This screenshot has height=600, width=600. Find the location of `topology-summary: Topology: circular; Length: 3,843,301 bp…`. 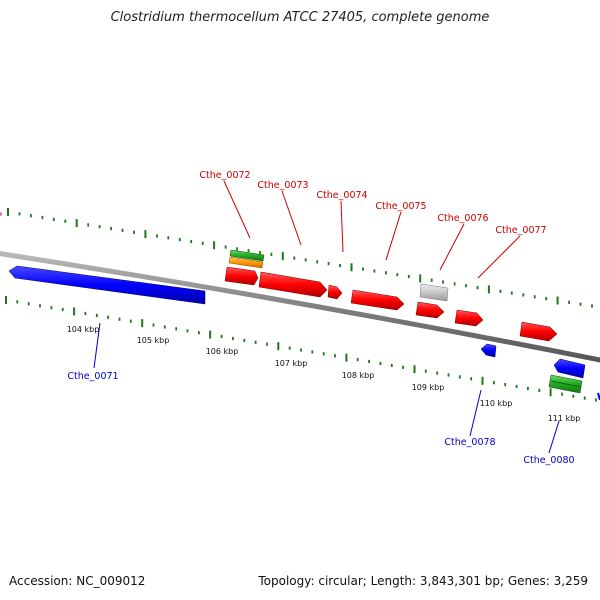

topology-summary: Topology: circular; Length: 3,843,301 bp… is located at coordinates (423, 581).